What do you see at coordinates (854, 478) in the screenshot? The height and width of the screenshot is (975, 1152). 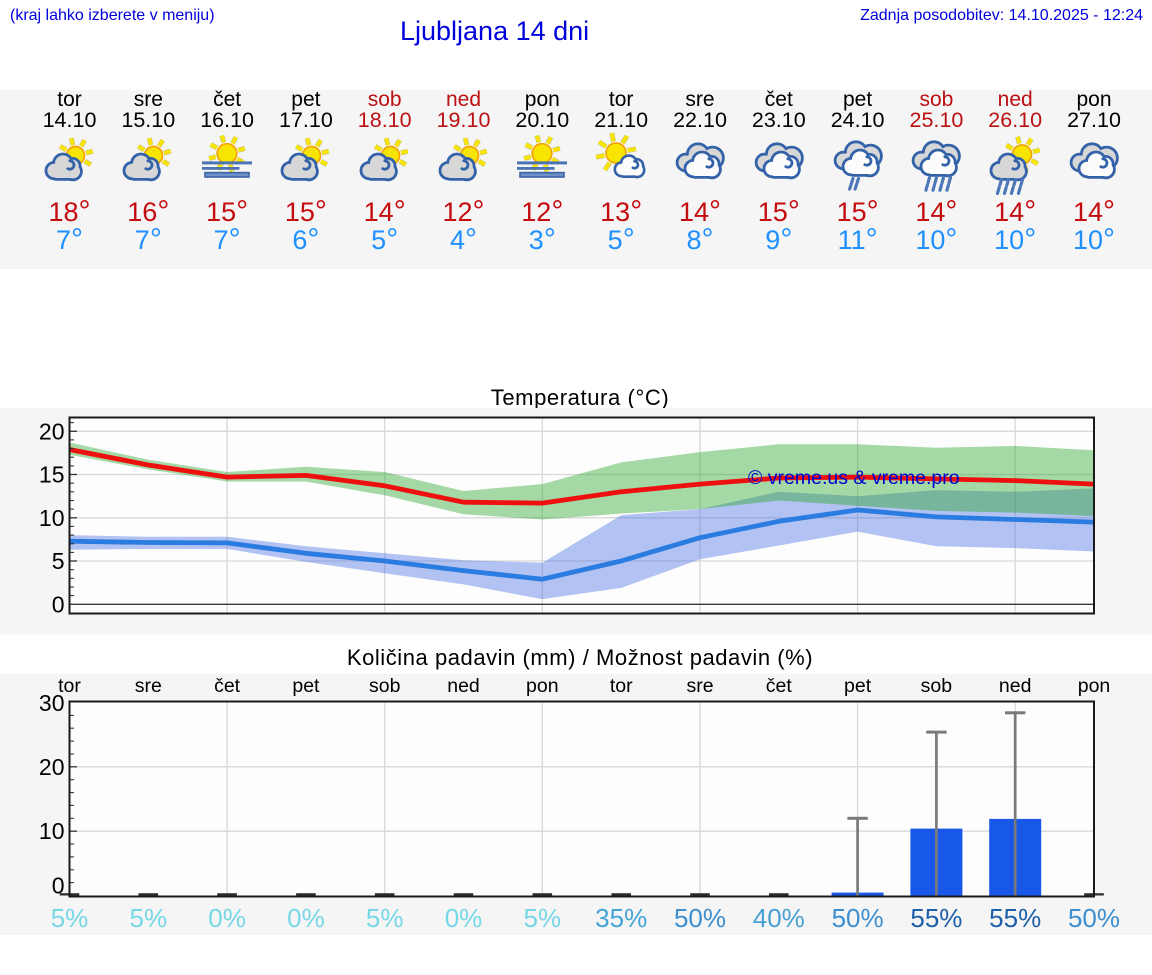 I see `svg-text: © vreme.us & vreme.pro` at bounding box center [854, 478].